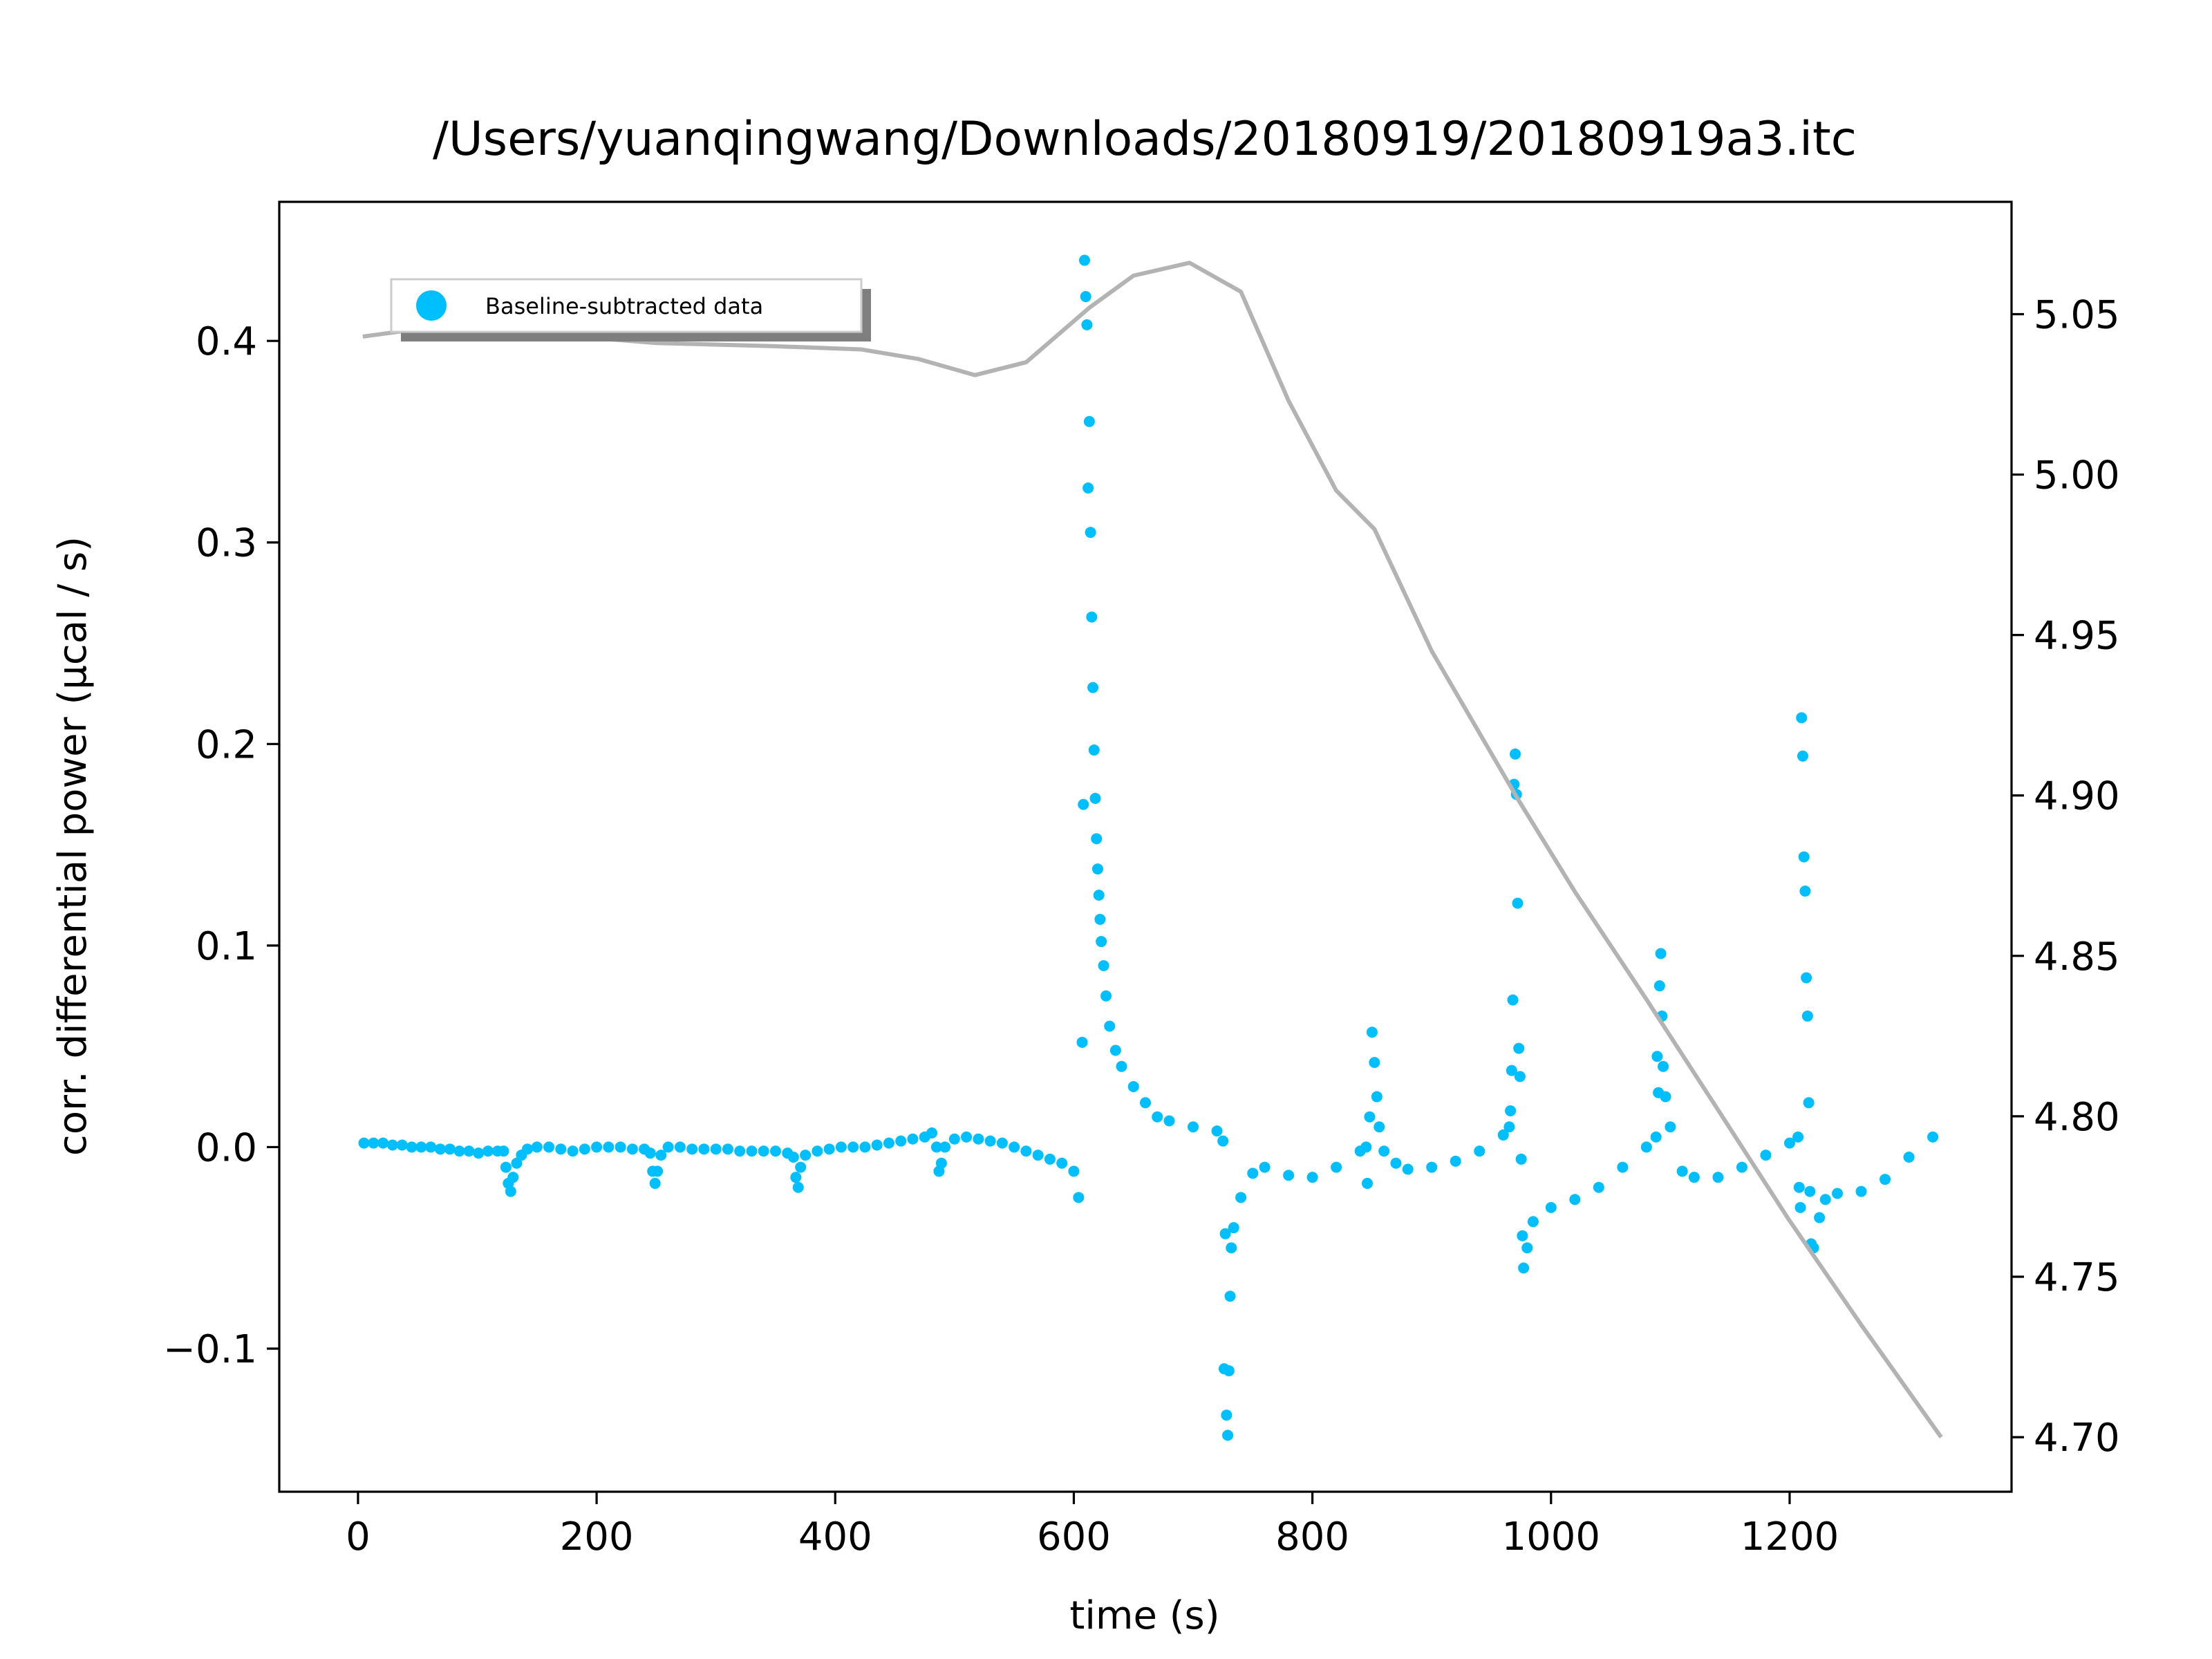  What do you see at coordinates (1312, 1537) in the screenshot?
I see `x-tick-label: 800` at bounding box center [1312, 1537].